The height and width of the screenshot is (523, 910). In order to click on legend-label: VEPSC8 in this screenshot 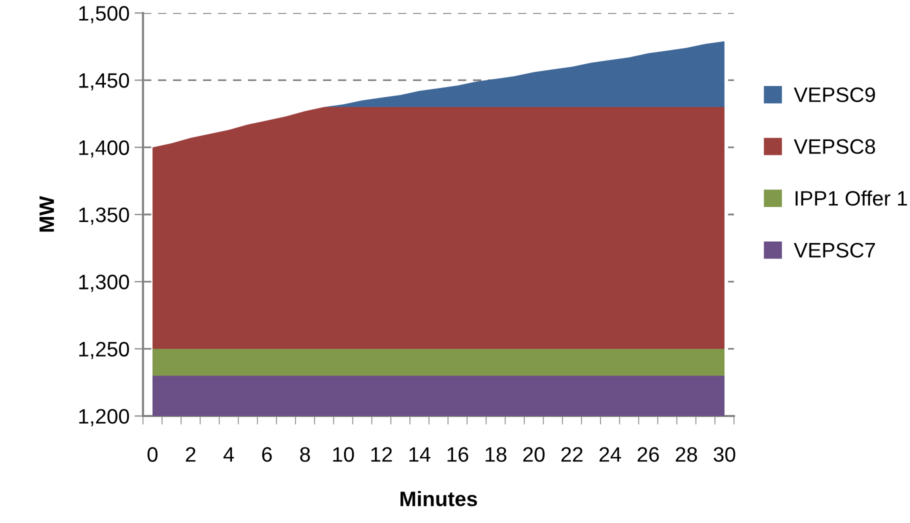, I will do `click(835, 146)`.